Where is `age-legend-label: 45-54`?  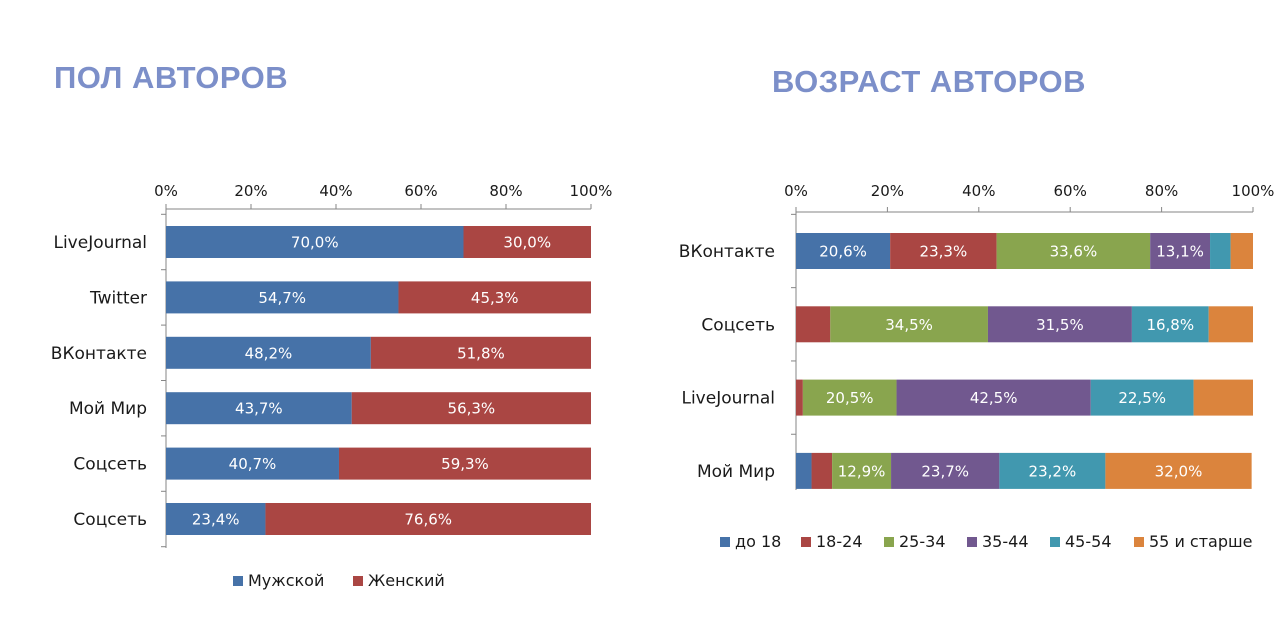
age-legend-label: 45-54 is located at coordinates (1088, 541).